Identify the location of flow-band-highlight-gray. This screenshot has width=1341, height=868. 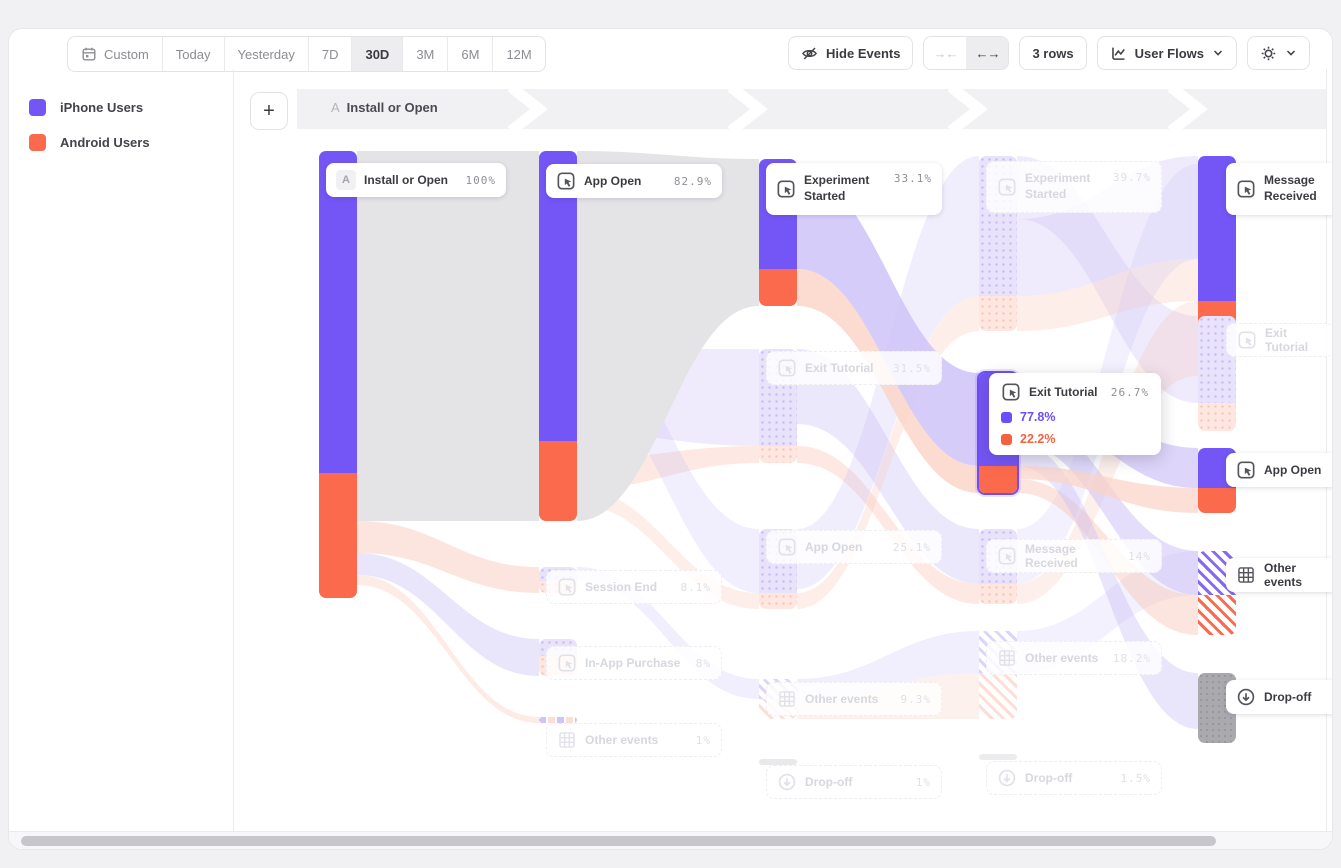
(668, 336).